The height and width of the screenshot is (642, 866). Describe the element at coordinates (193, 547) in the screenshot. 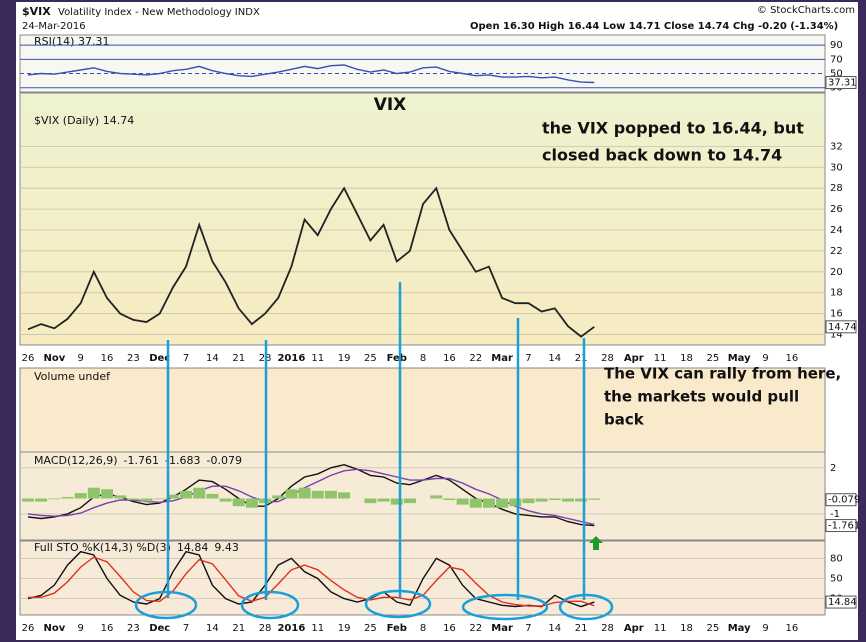

I see `legend-entry: 14.84` at that location.